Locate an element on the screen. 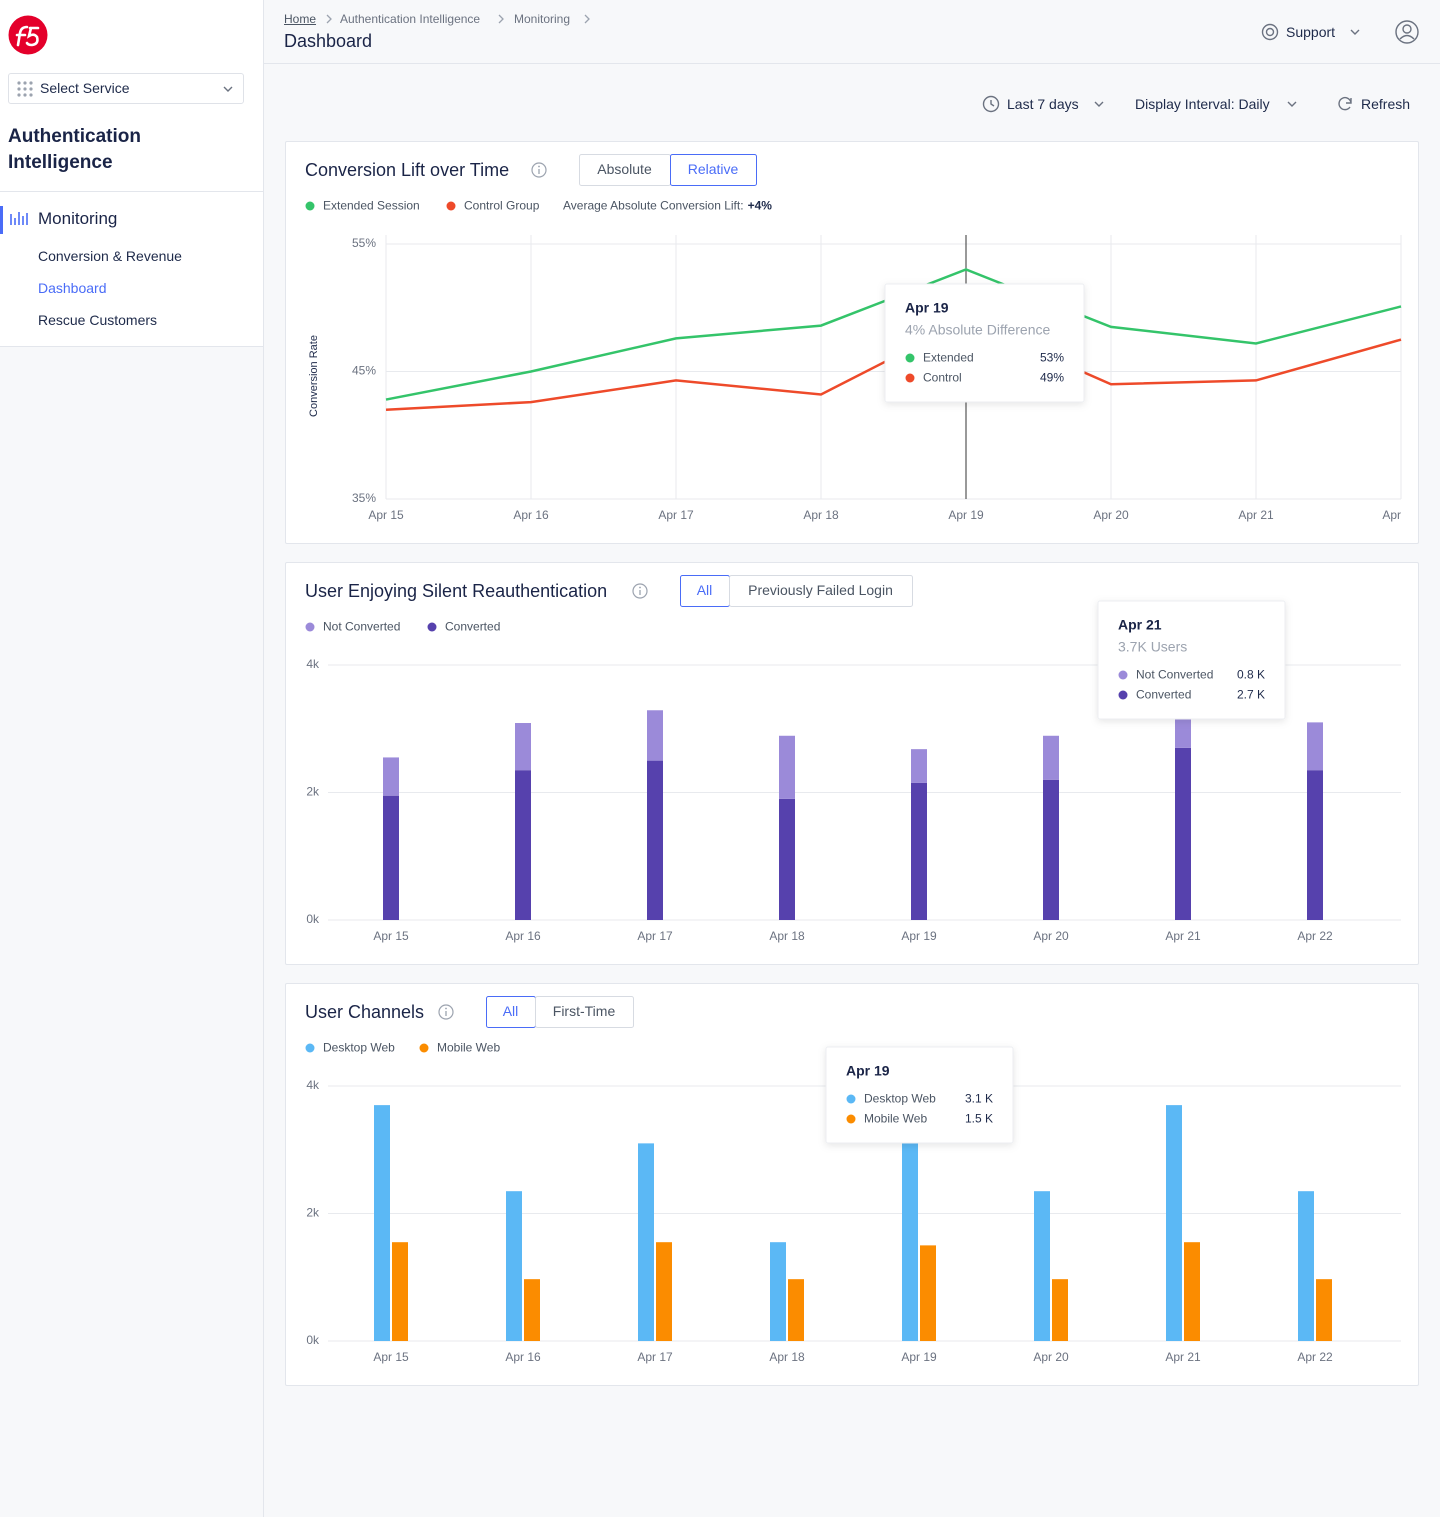  x-tick-label: Apr is located at coordinates (1391, 515).